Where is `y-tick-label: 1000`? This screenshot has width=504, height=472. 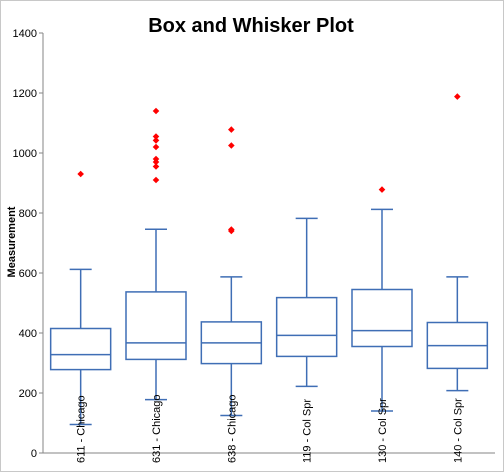
y-tick-label: 1000 is located at coordinates (25, 154).